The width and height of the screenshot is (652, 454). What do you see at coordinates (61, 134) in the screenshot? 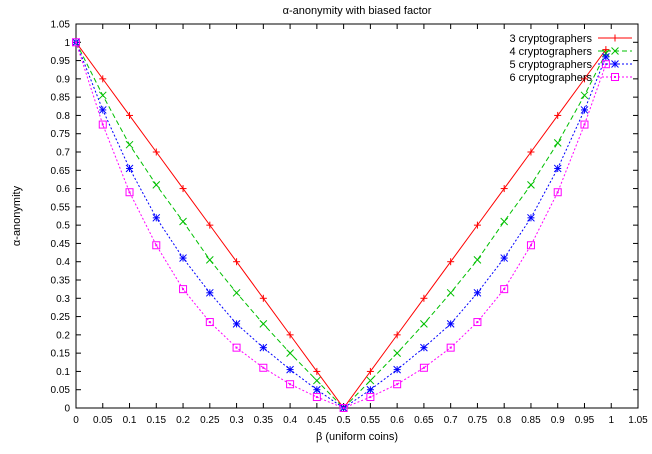
I see `y-tick-label: 0.75` at bounding box center [61, 134].